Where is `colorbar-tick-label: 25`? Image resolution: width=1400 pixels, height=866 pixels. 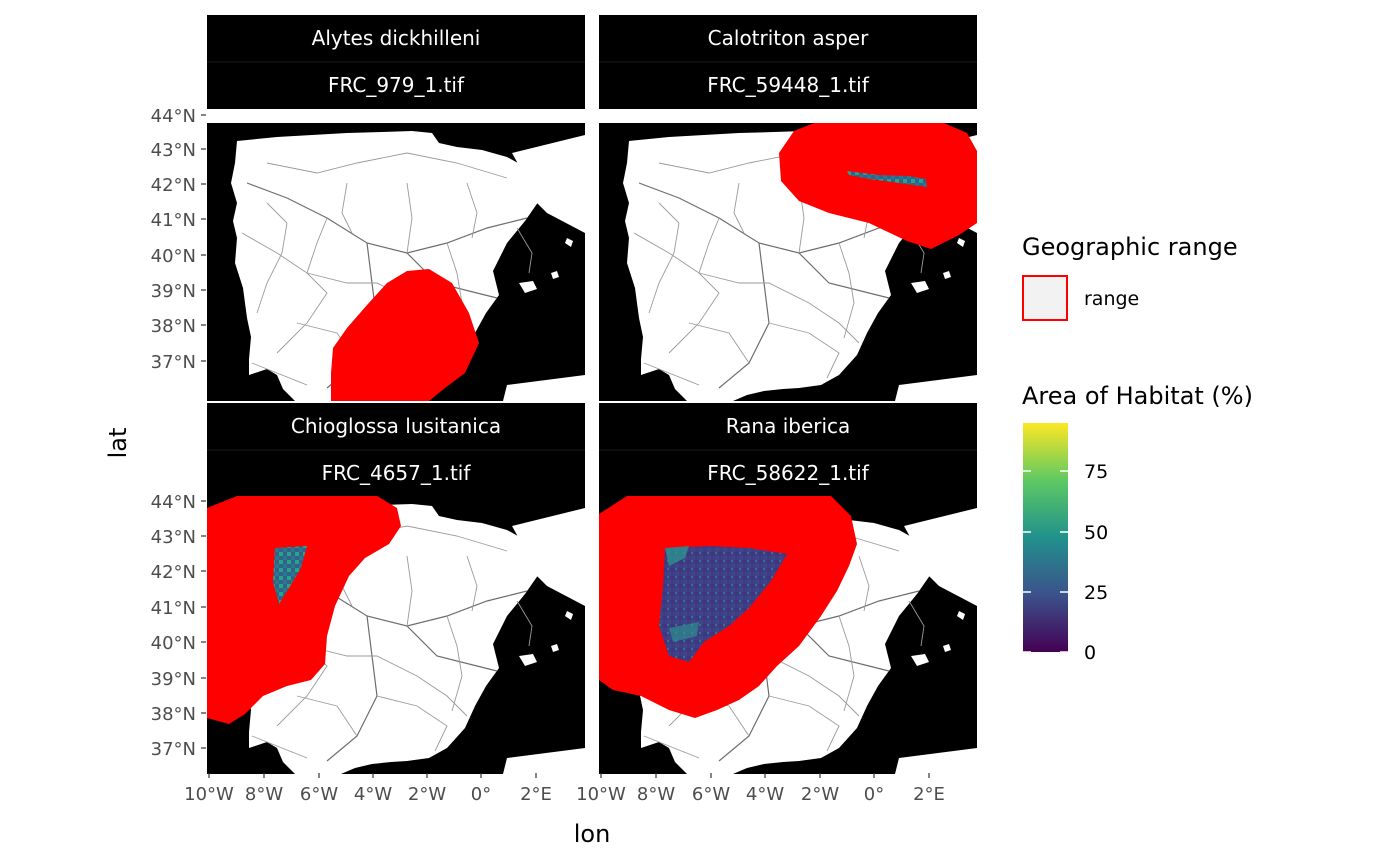 colorbar-tick-label: 25 is located at coordinates (1096, 593).